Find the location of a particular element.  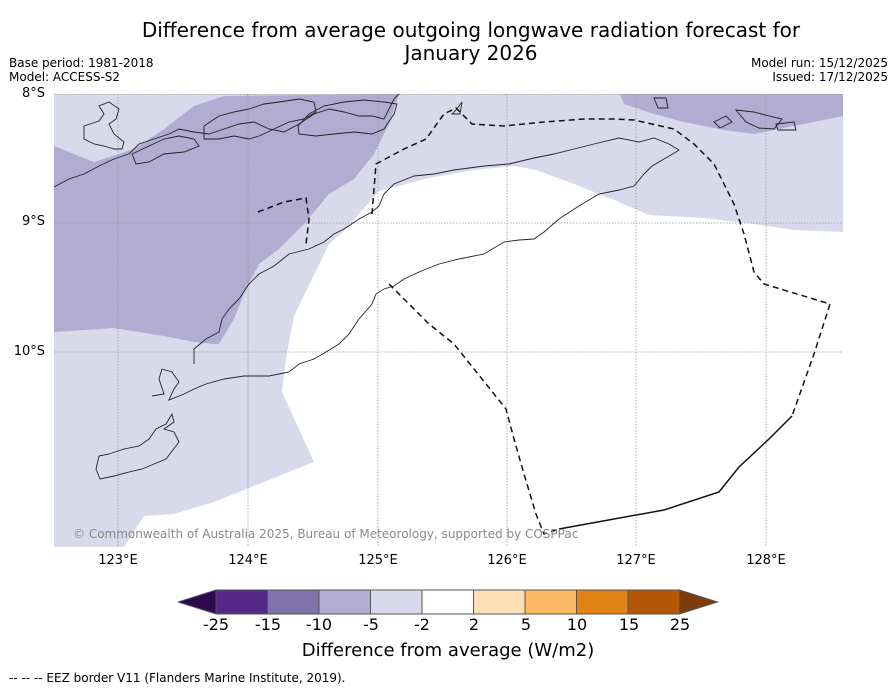

colorbar-tick: 15 is located at coordinates (629, 624).